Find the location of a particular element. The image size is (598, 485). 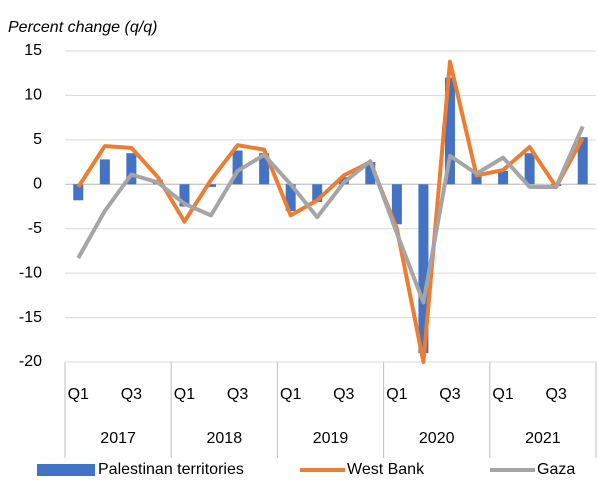

y-tick-label: -5 is located at coordinates (35, 228).